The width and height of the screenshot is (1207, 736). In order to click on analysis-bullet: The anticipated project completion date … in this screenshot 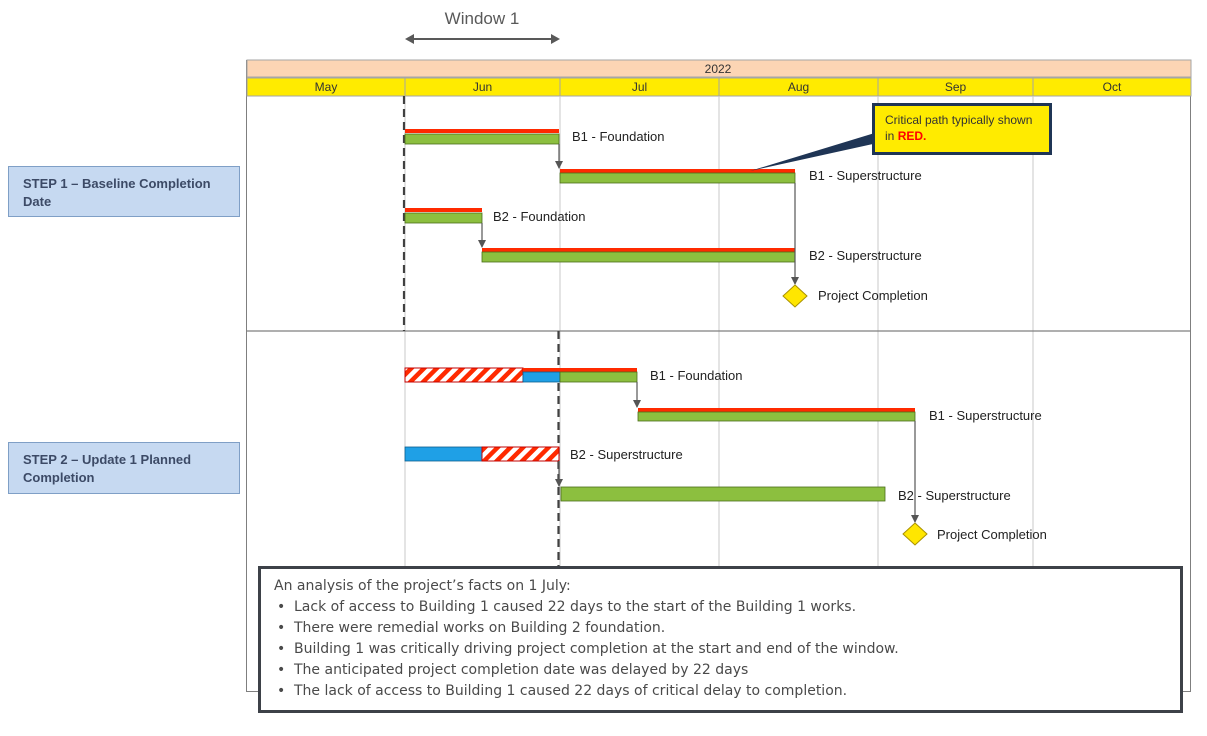, I will do `click(720, 670)`.